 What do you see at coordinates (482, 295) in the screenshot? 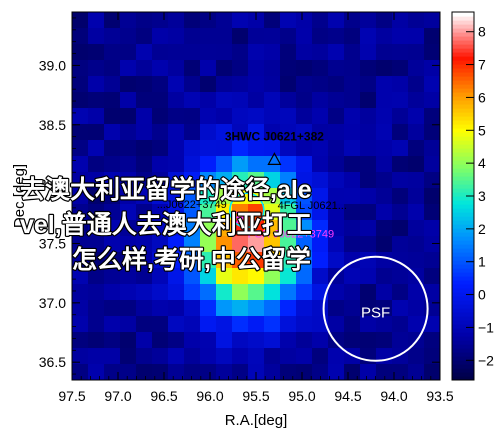
I see `colorbar-tick-label: 0` at bounding box center [482, 295].